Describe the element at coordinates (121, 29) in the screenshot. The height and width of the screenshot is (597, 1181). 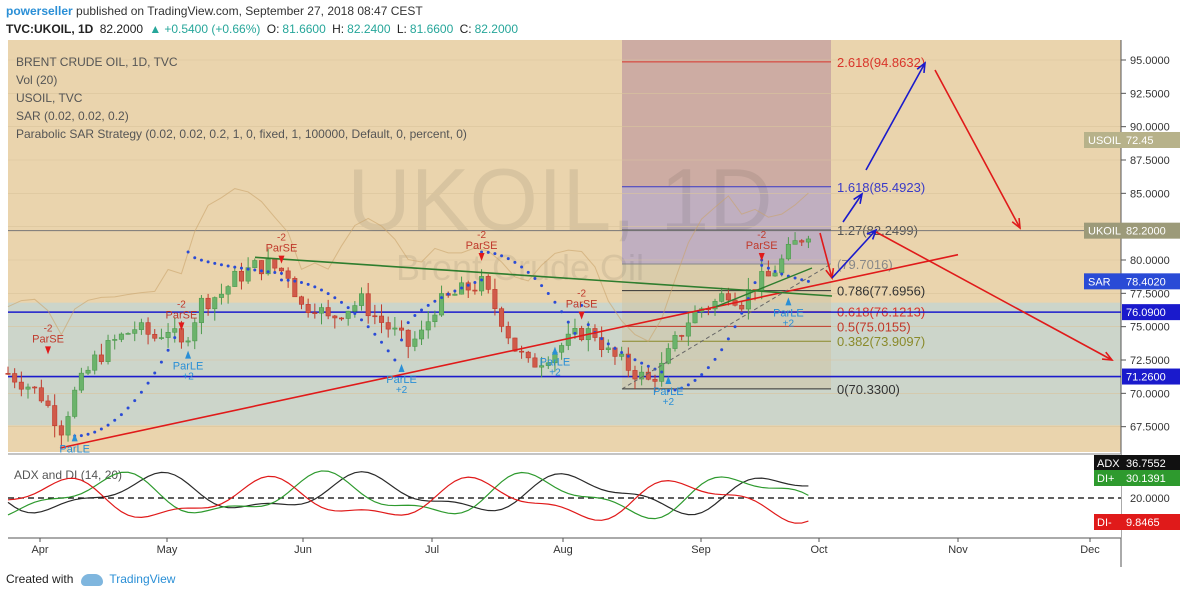
I see `last-price: 82.2000` at that location.